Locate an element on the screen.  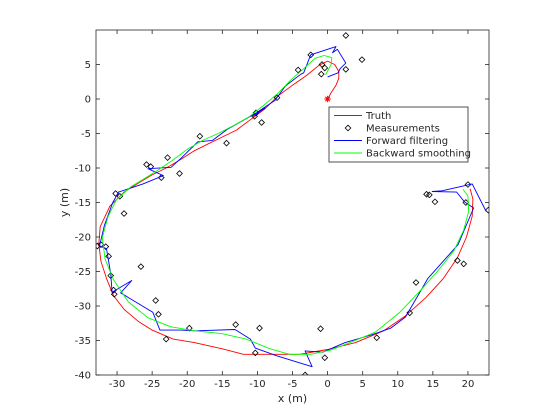
x-tick-label: 10 is located at coordinates (397, 384).